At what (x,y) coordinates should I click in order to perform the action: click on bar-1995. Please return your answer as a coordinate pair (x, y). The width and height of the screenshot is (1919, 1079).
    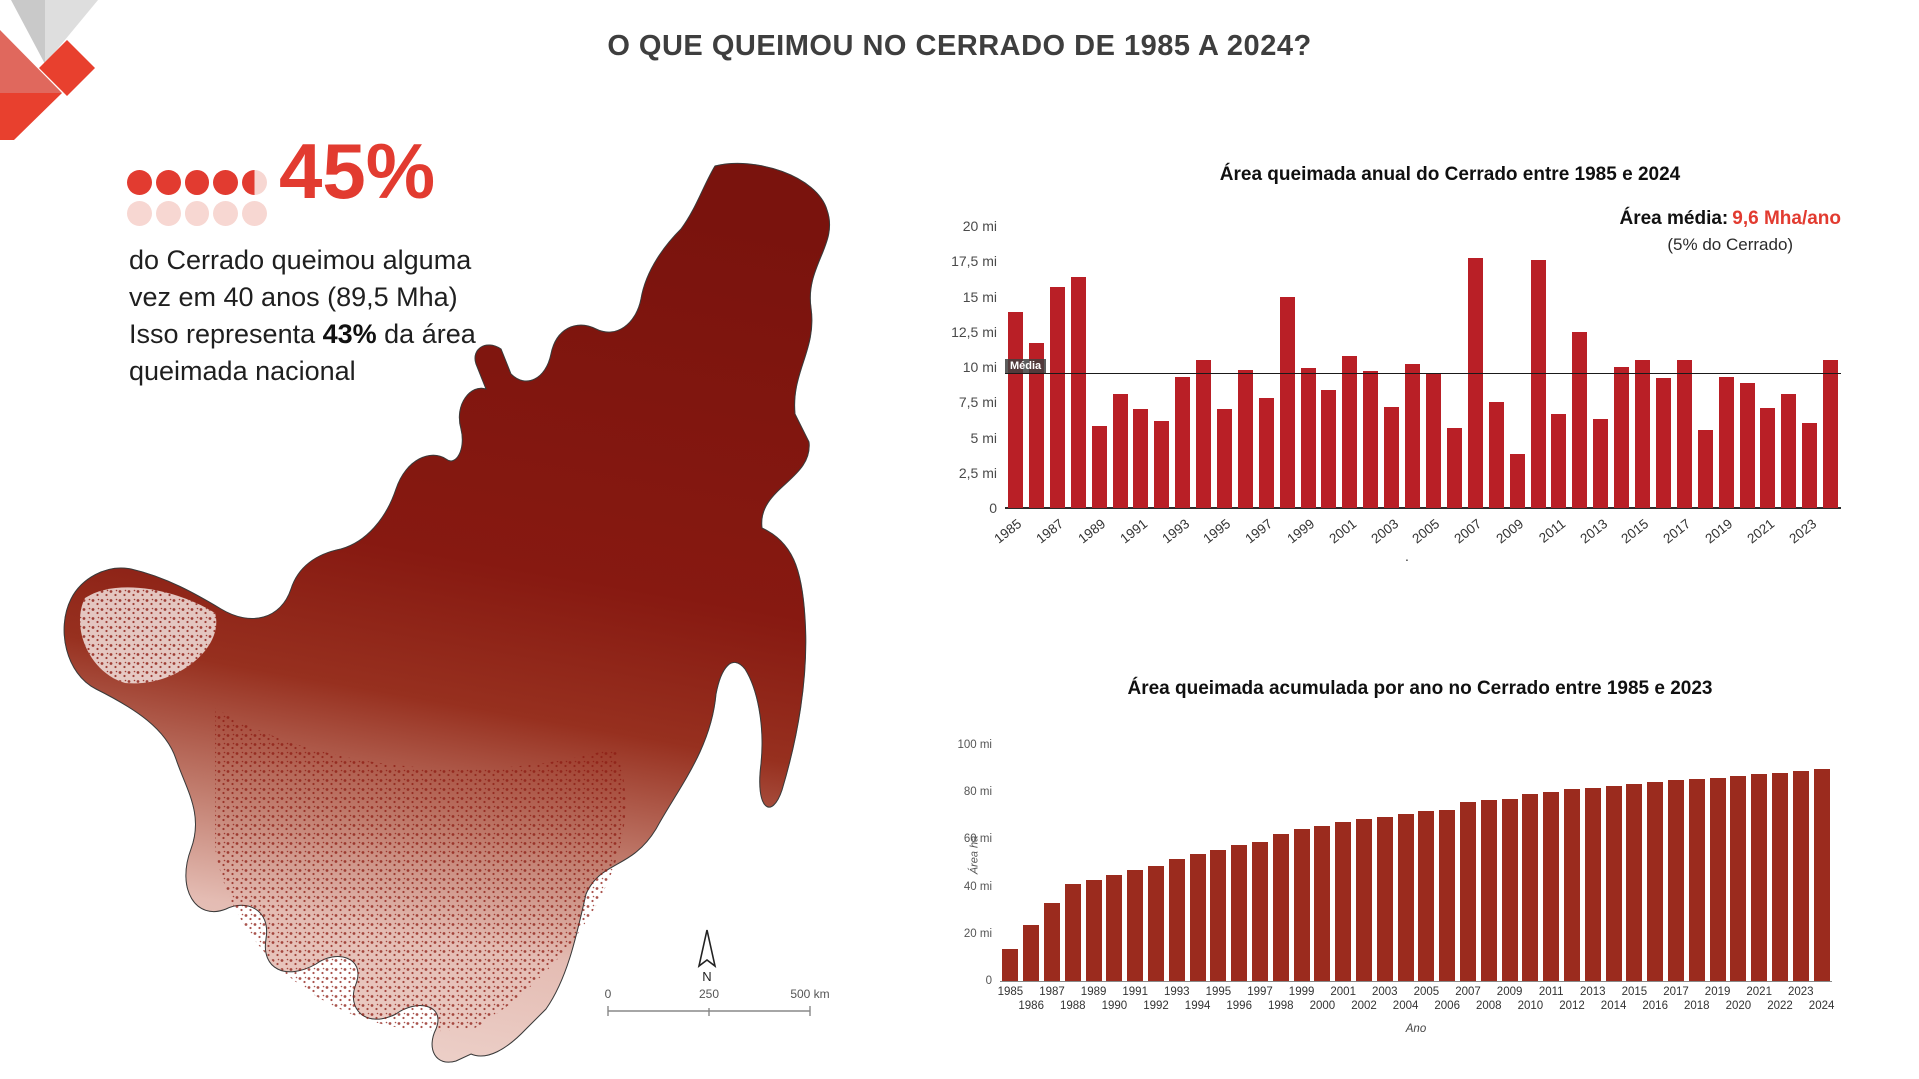
    Looking at the image, I should click on (1224, 458).